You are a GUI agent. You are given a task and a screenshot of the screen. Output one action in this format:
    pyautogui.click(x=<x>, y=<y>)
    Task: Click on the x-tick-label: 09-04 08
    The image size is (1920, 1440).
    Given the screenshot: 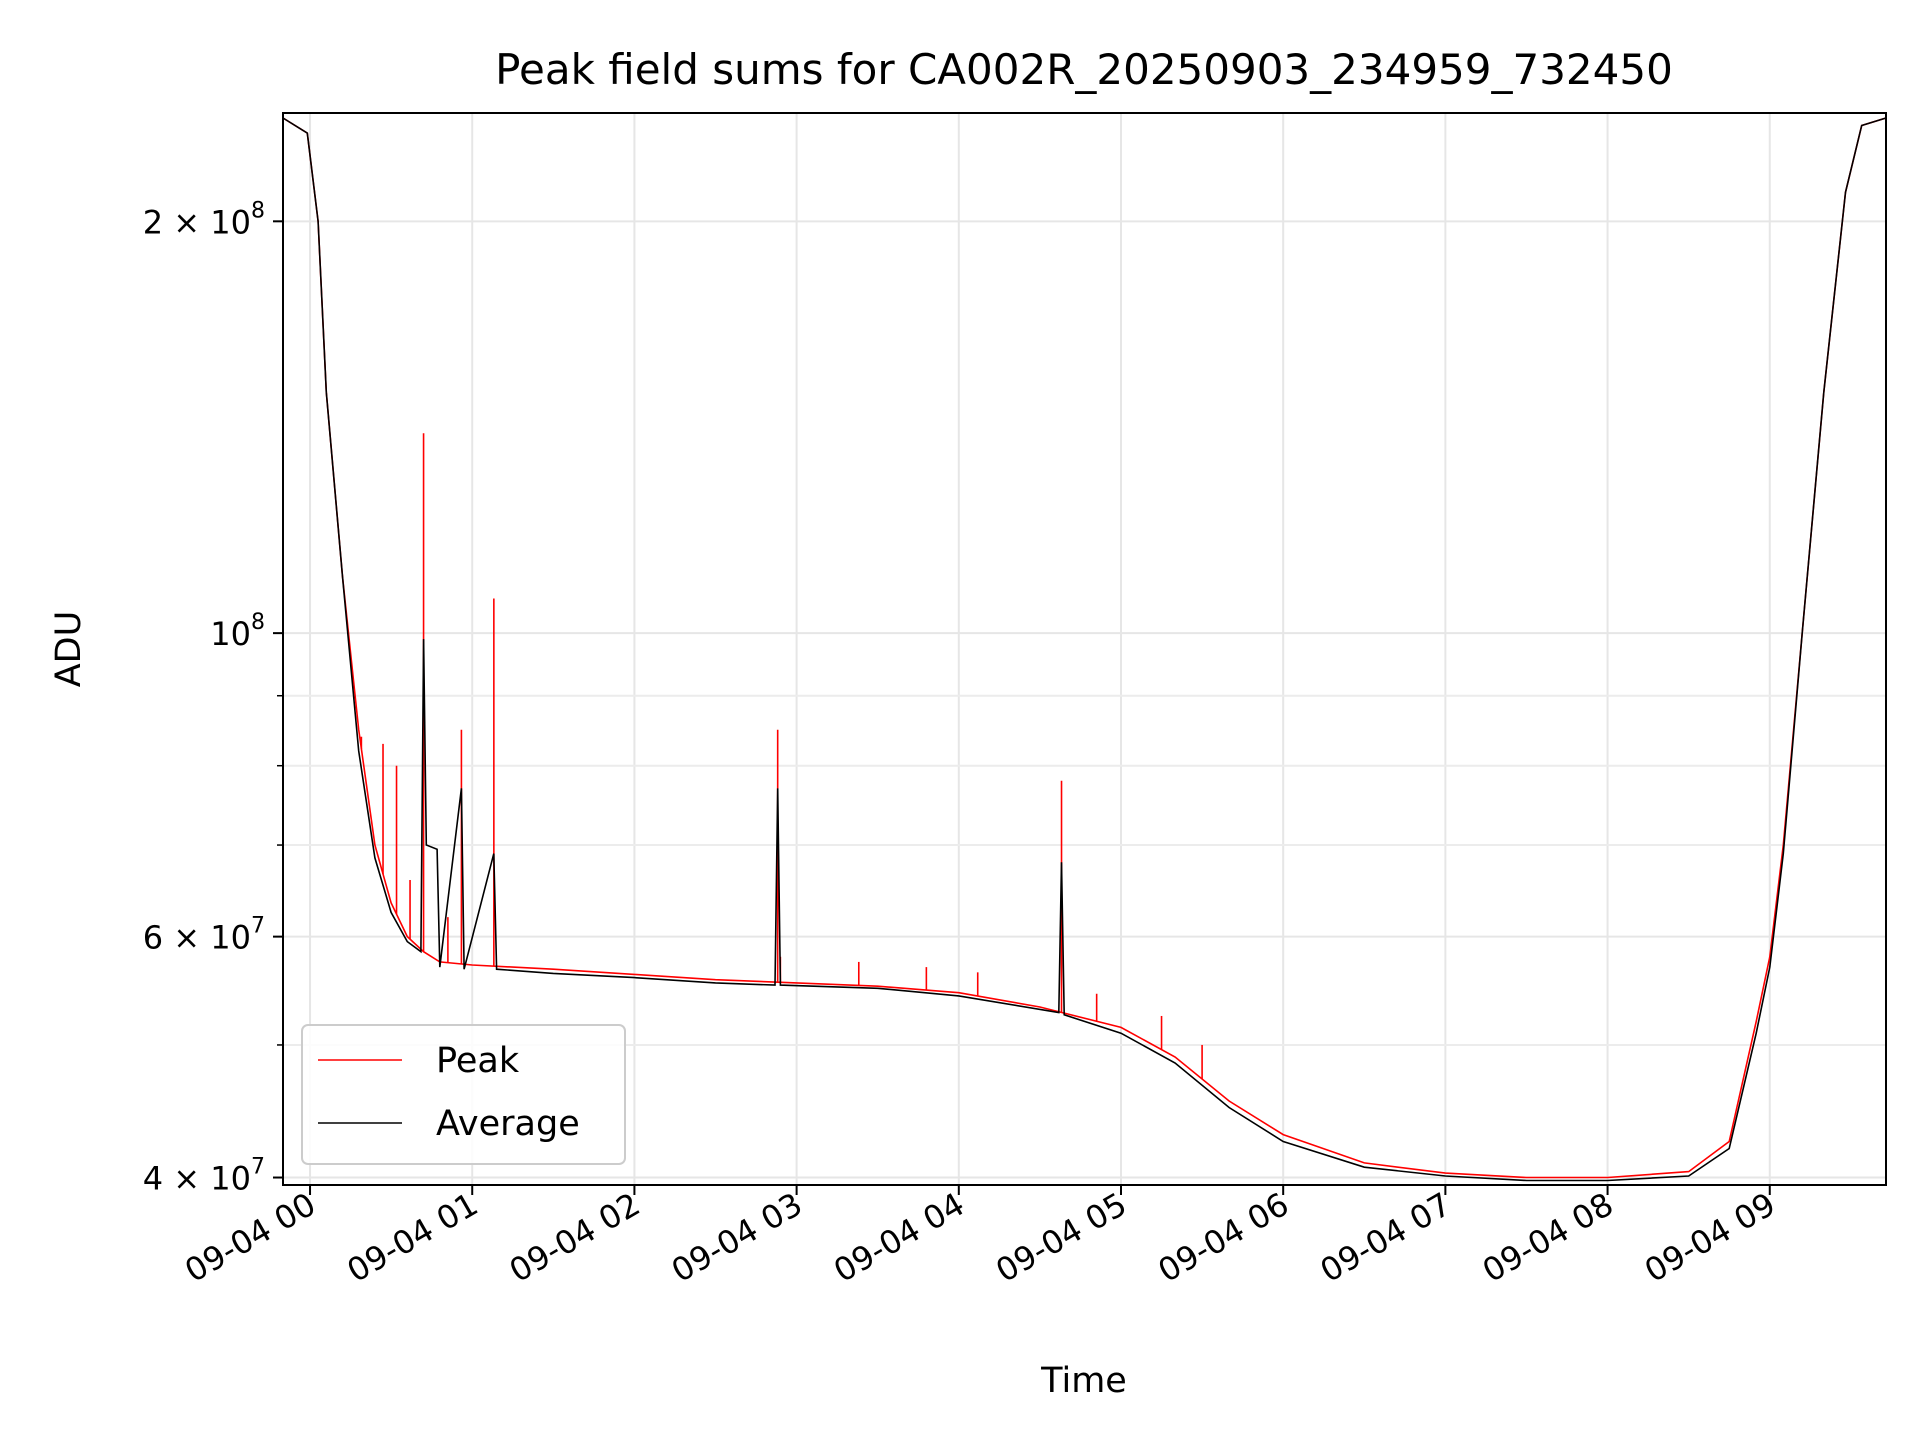 What is the action you would take?
    pyautogui.click(x=1548, y=1237)
    